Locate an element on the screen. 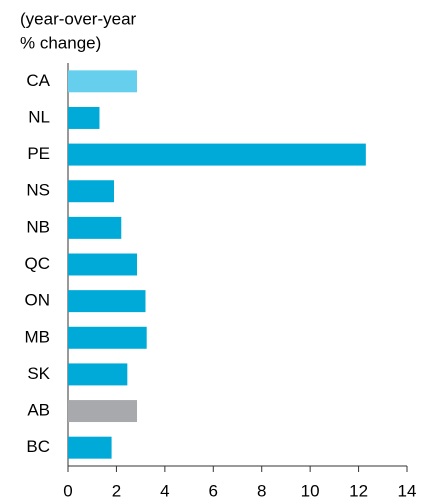 The width and height of the screenshot is (432, 502). y-tick-label: CA is located at coordinates (38, 80).